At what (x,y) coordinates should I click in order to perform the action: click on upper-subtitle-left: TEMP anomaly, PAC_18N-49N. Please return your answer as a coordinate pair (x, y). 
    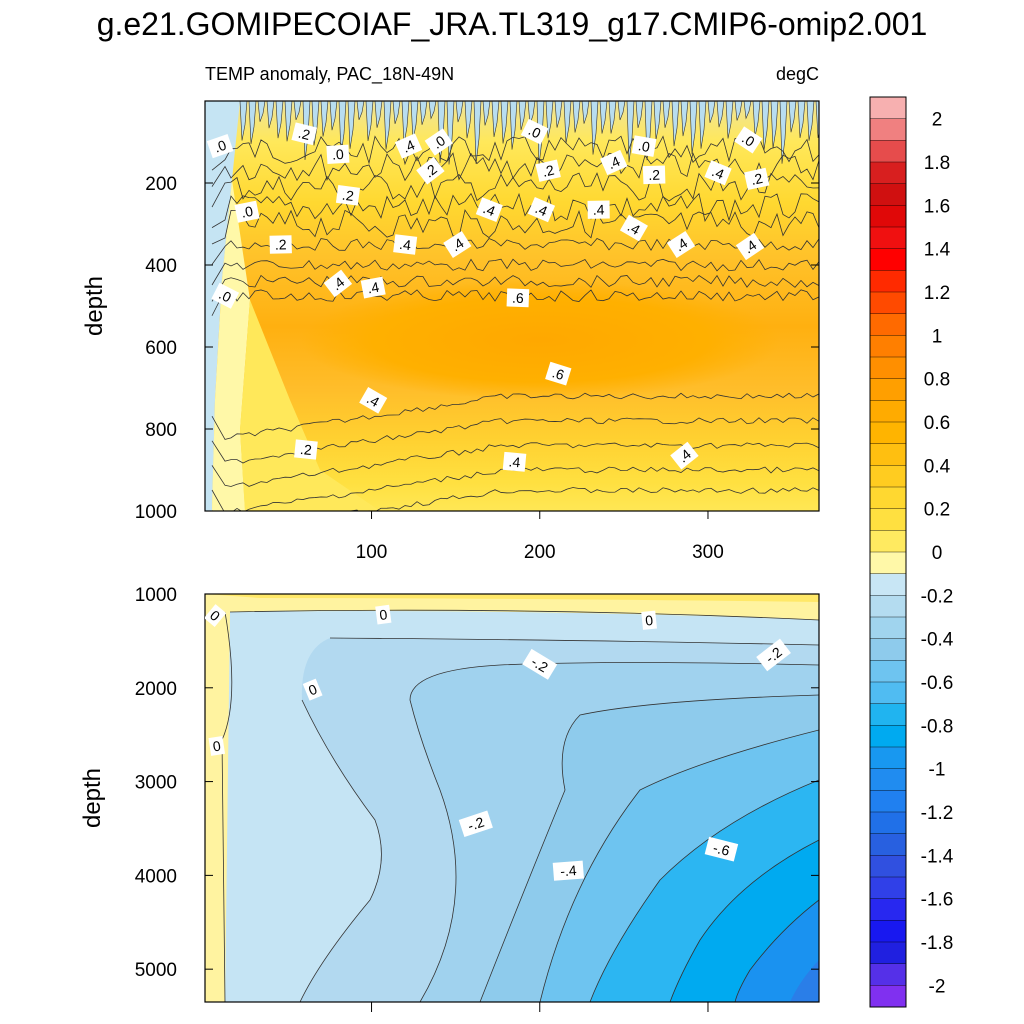
    Looking at the image, I should click on (329, 74).